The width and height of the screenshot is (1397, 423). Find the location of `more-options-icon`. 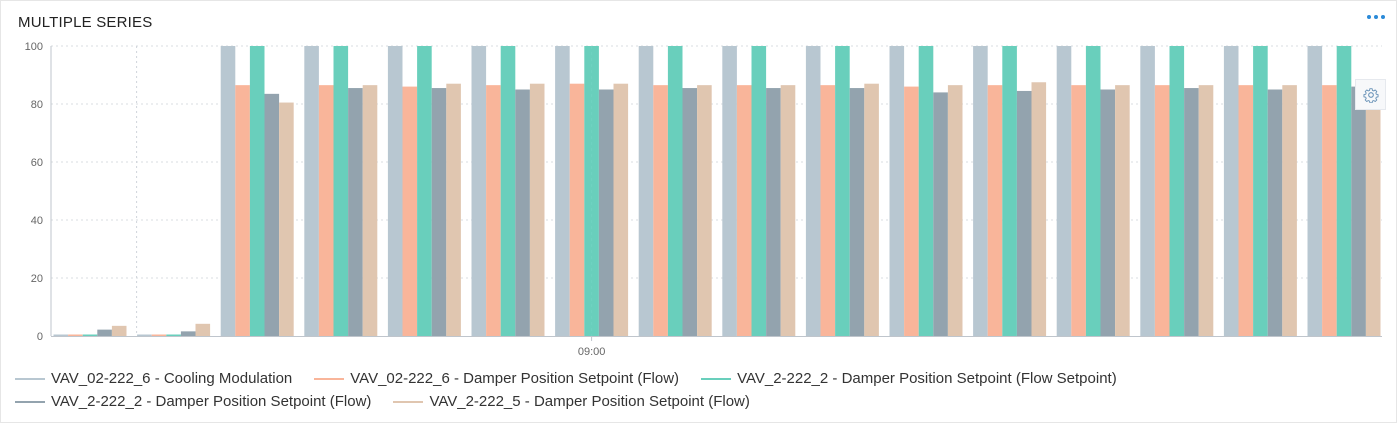

more-options-icon is located at coordinates (1376, 17).